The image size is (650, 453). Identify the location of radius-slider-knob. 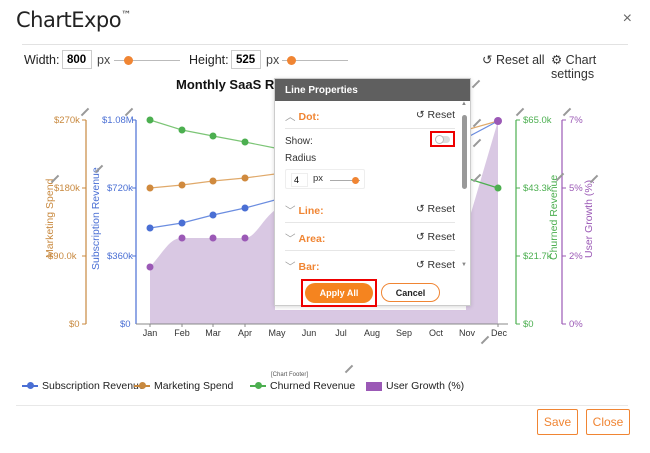
(355, 180).